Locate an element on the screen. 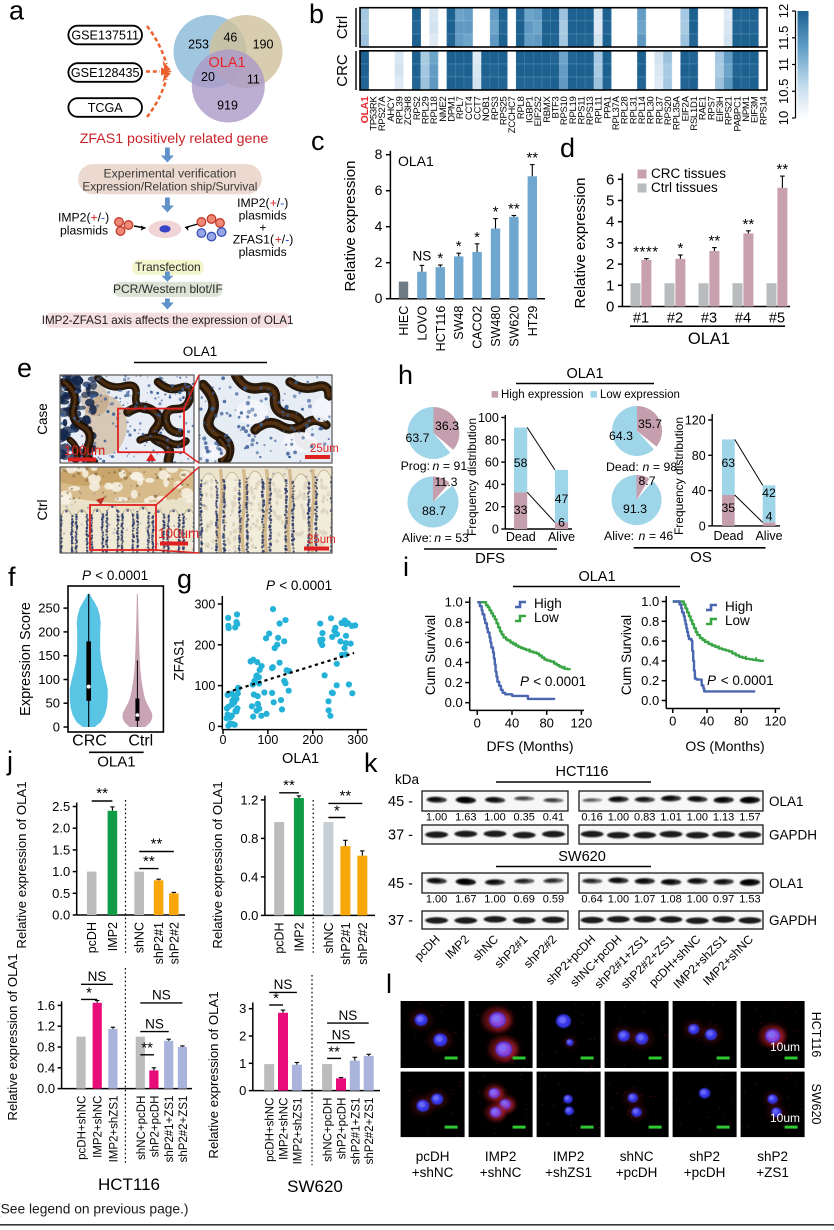 This screenshot has height=1230, width=834. svg-text: 45 - is located at coordinates (400, 802).